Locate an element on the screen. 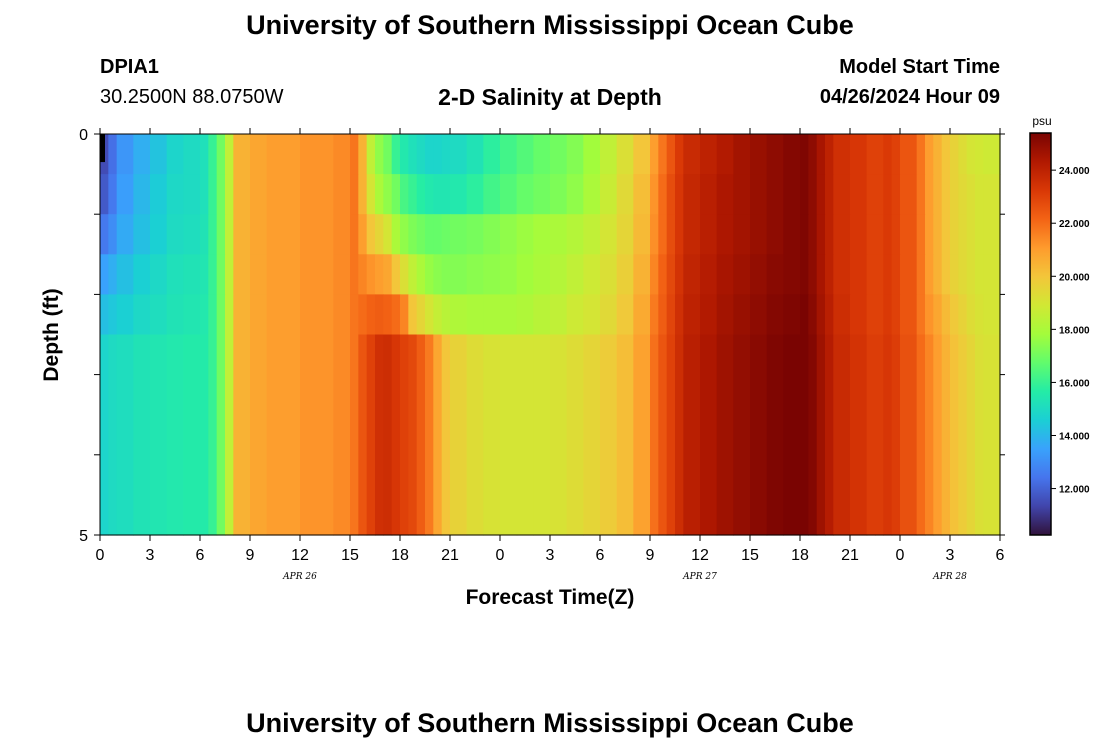 The image size is (1100, 750). colorbar-tick-label: 24.000 is located at coordinates (1074, 171).